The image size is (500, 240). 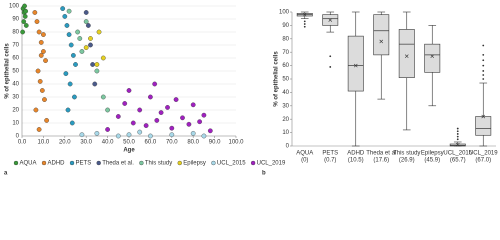 What do you see at coordinates (236, 143) in the screenshot?
I see `x-tick-label: 100.0` at bounding box center [236, 143].